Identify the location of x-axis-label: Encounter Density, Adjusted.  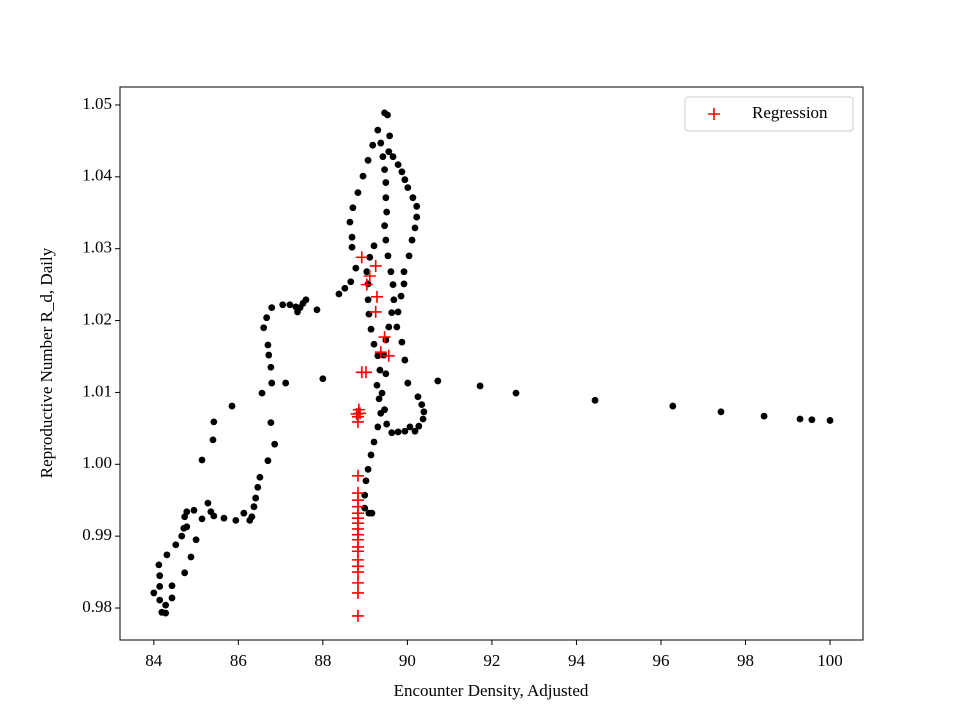
(491, 690).